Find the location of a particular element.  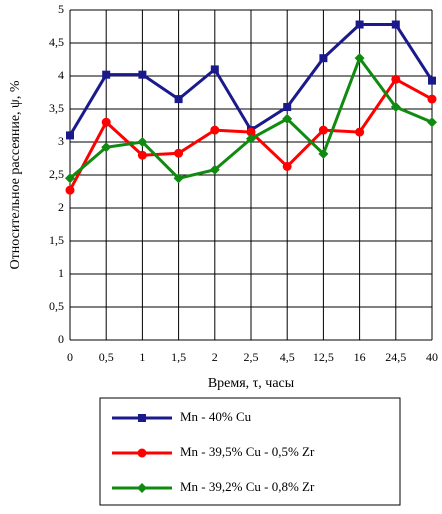

x-tick-label: 12,5 is located at coordinates (323, 357).